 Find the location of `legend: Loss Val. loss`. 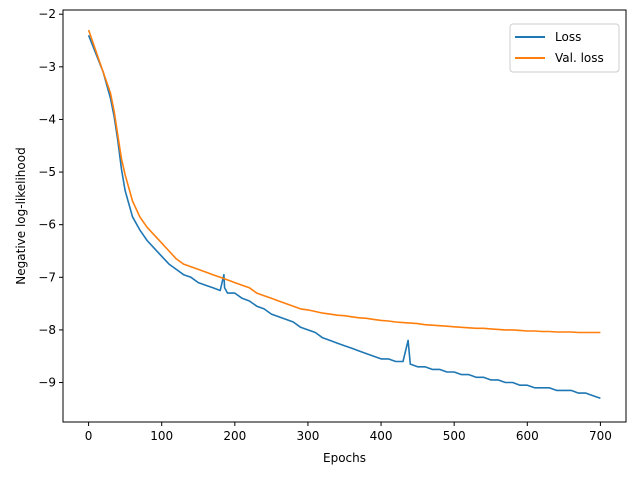

legend: Loss Val. loss is located at coordinates (564, 48).